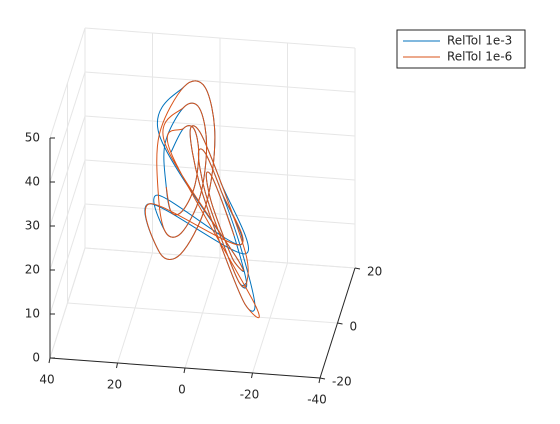 The image size is (560, 424). What do you see at coordinates (250, 395) in the screenshot?
I see `y-tick-label: -20` at bounding box center [250, 395].